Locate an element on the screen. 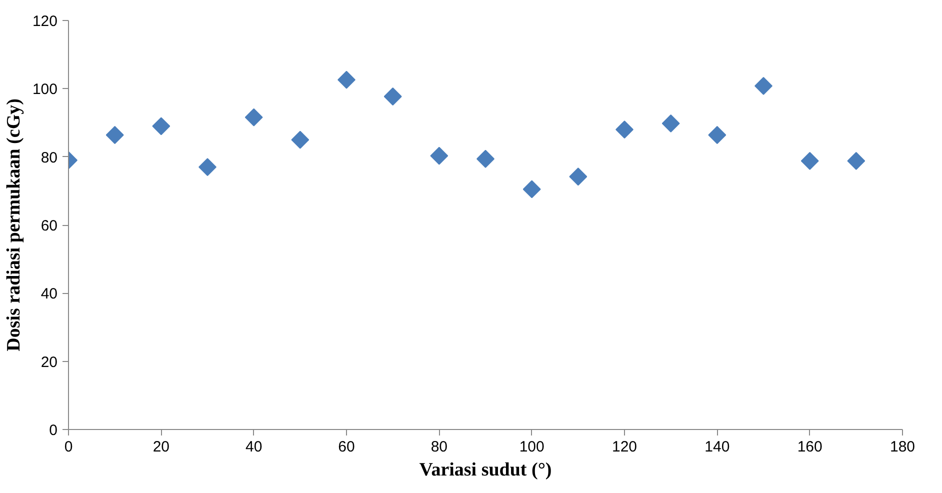  y-tick-label: 80 is located at coordinates (49, 157).